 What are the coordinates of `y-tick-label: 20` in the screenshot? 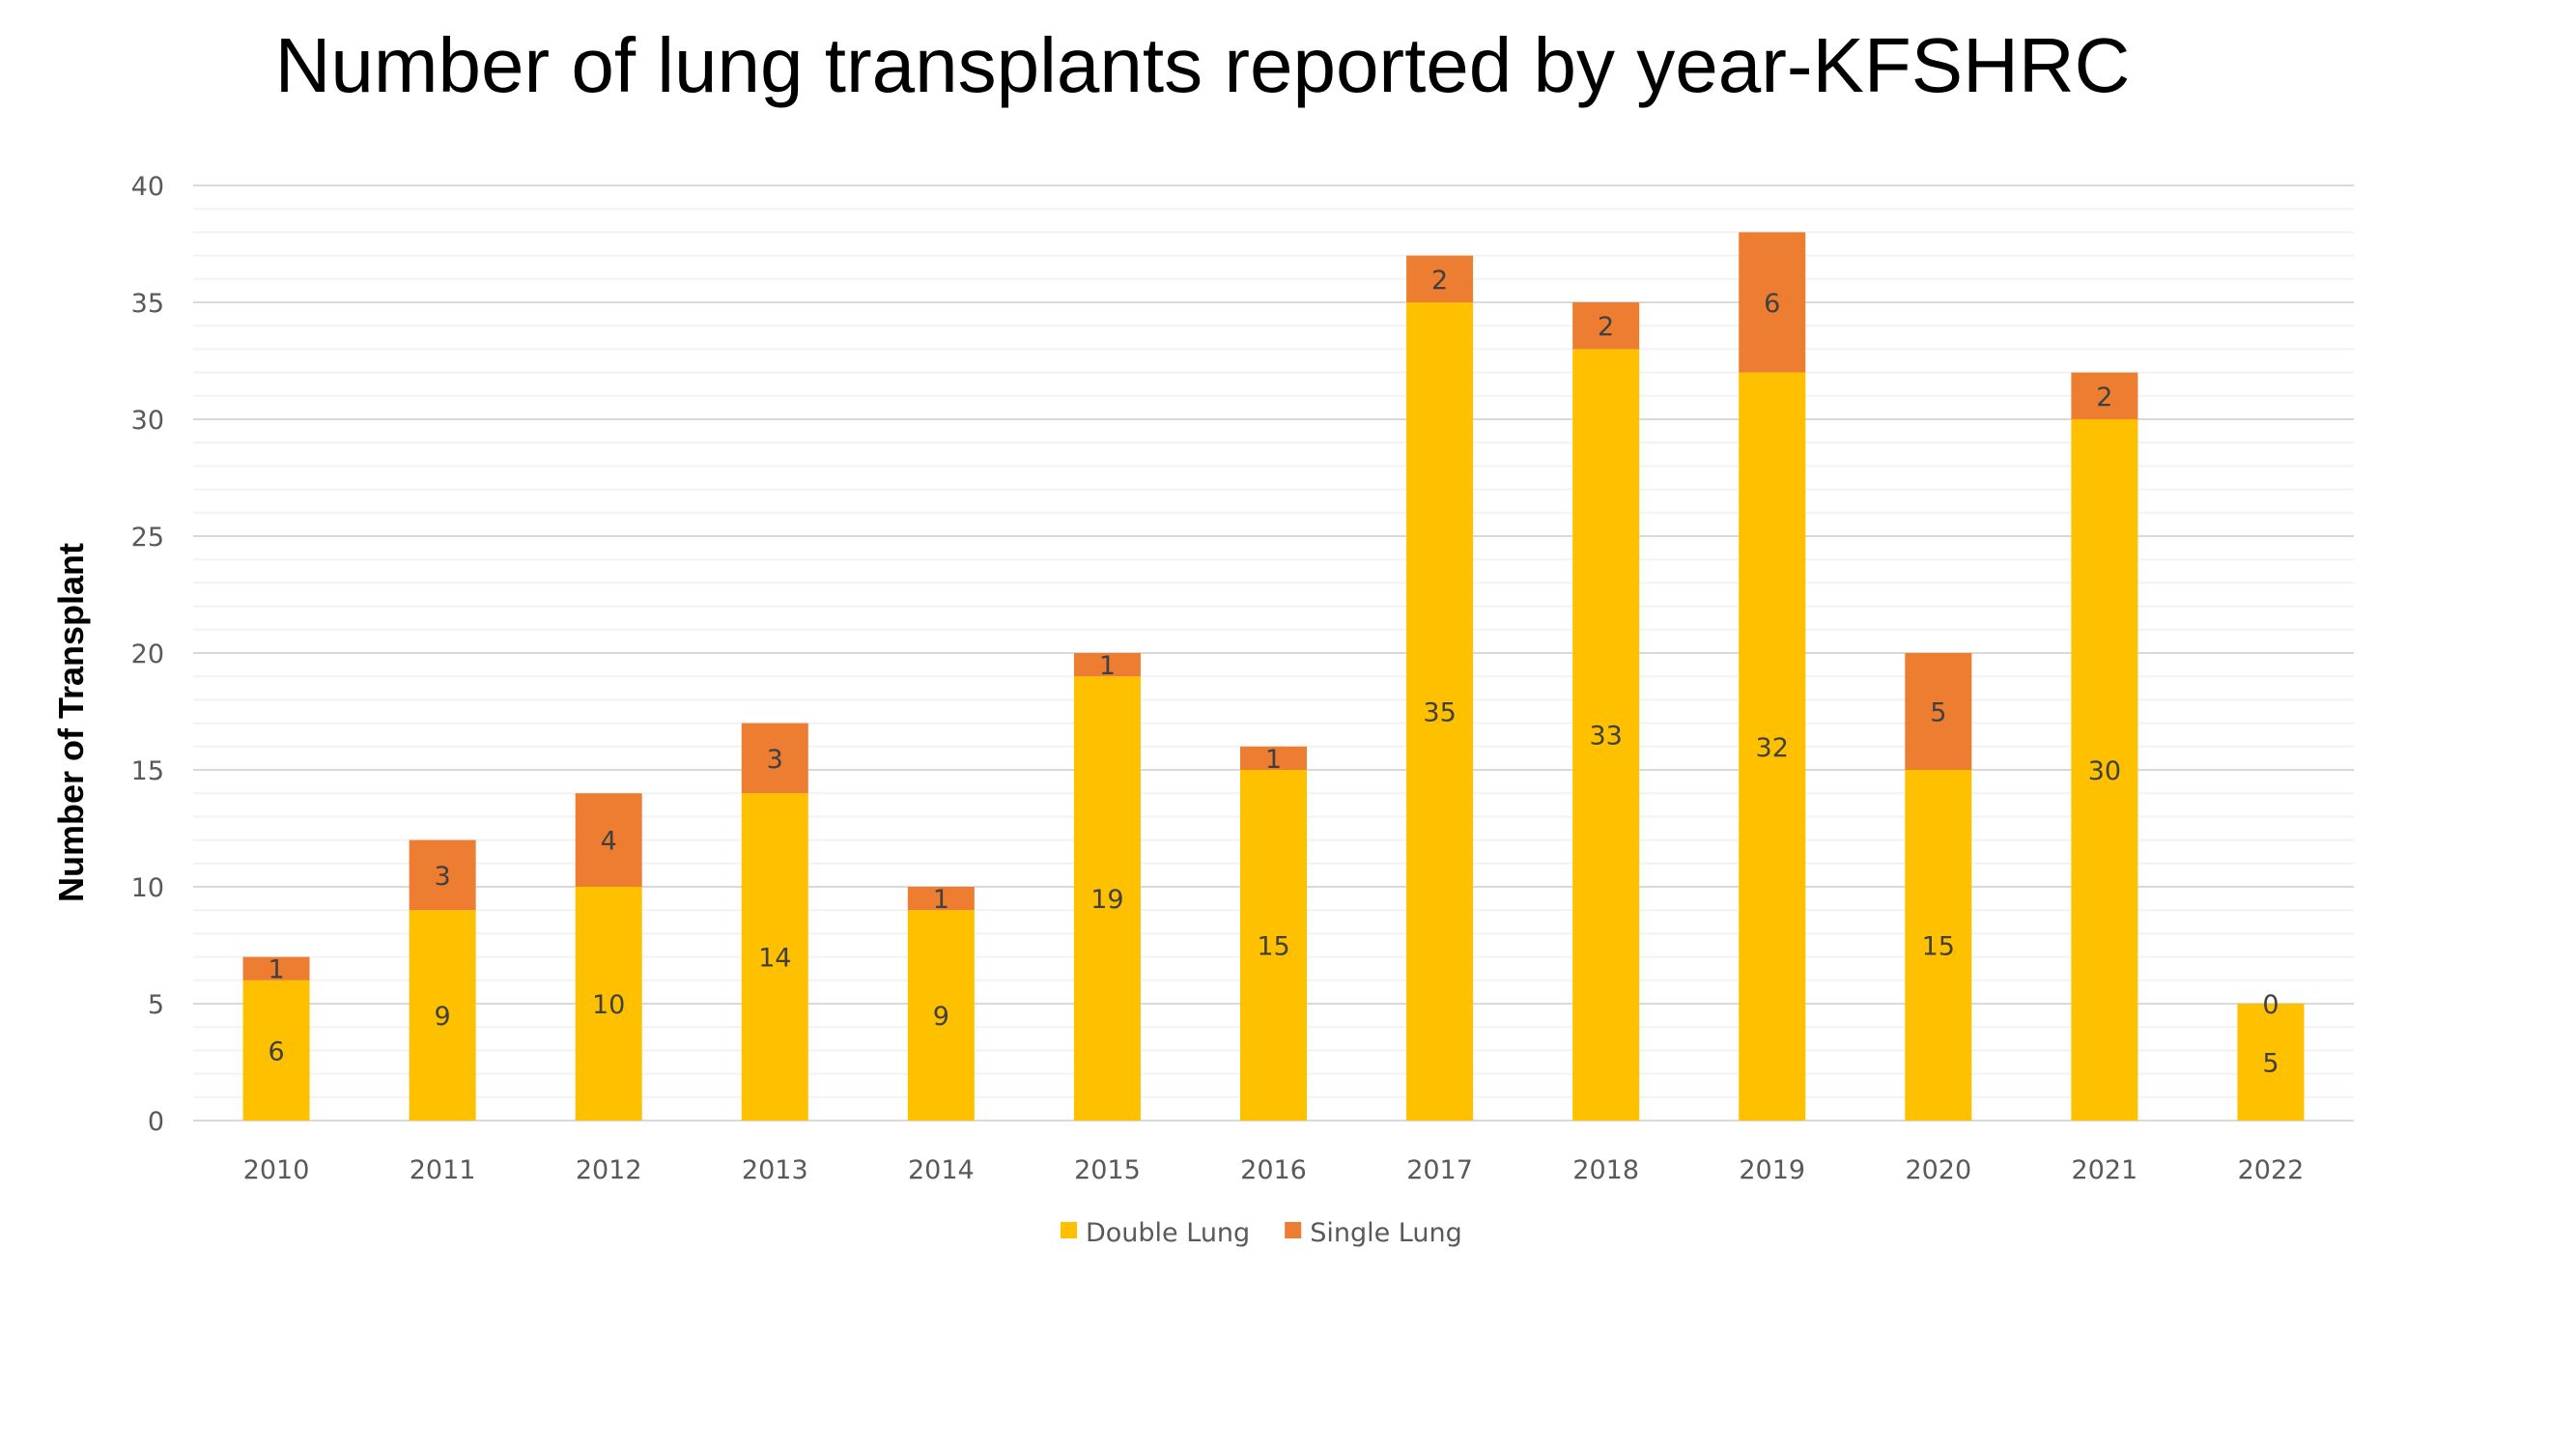 It's located at (147, 654).